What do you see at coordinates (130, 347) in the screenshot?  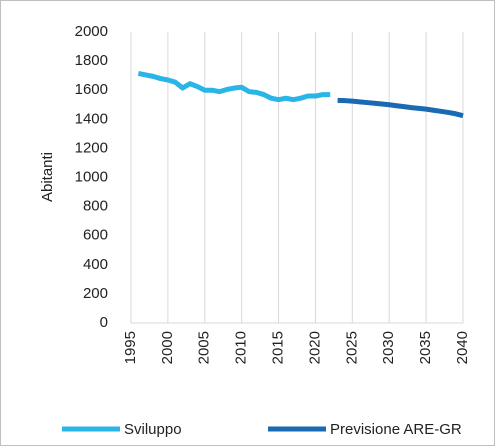 I see `x-tick-label: 1995` at bounding box center [130, 347].